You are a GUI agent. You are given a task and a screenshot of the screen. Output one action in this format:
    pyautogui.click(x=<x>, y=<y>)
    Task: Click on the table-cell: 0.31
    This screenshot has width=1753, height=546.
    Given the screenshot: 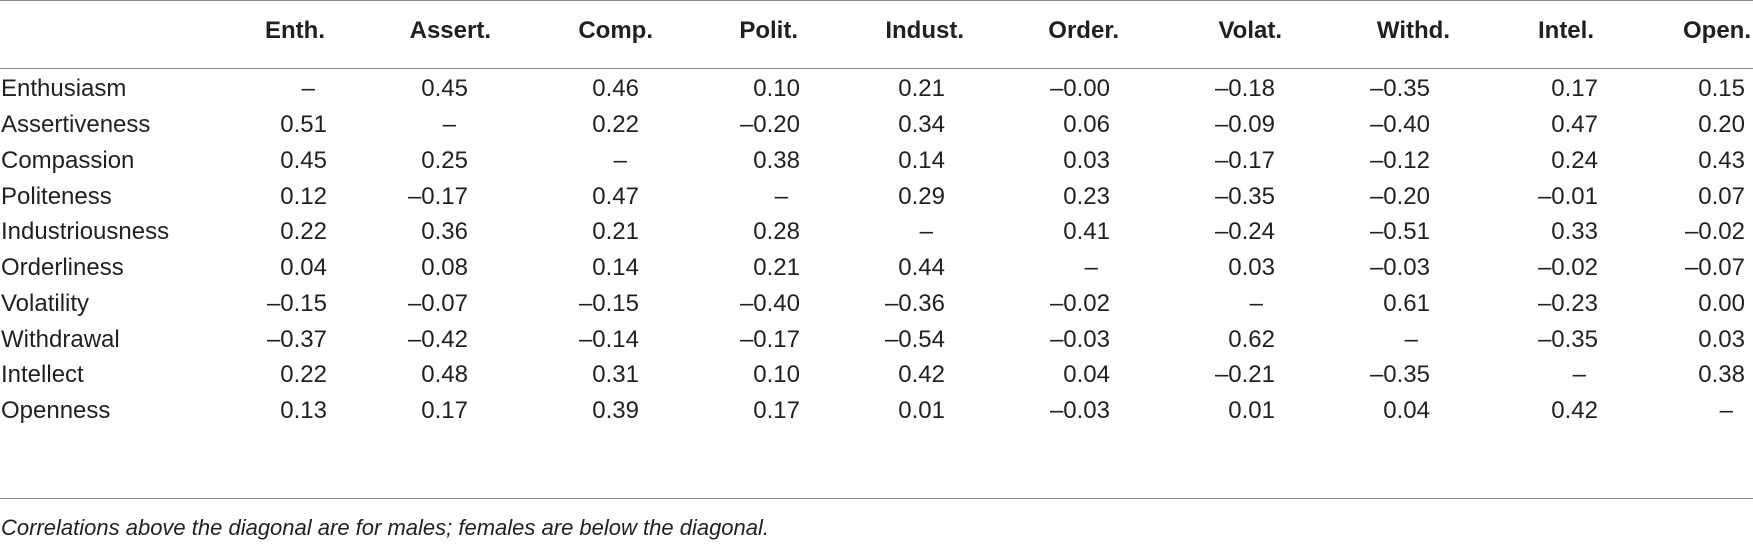 What is the action you would take?
    pyautogui.click(x=615, y=374)
    